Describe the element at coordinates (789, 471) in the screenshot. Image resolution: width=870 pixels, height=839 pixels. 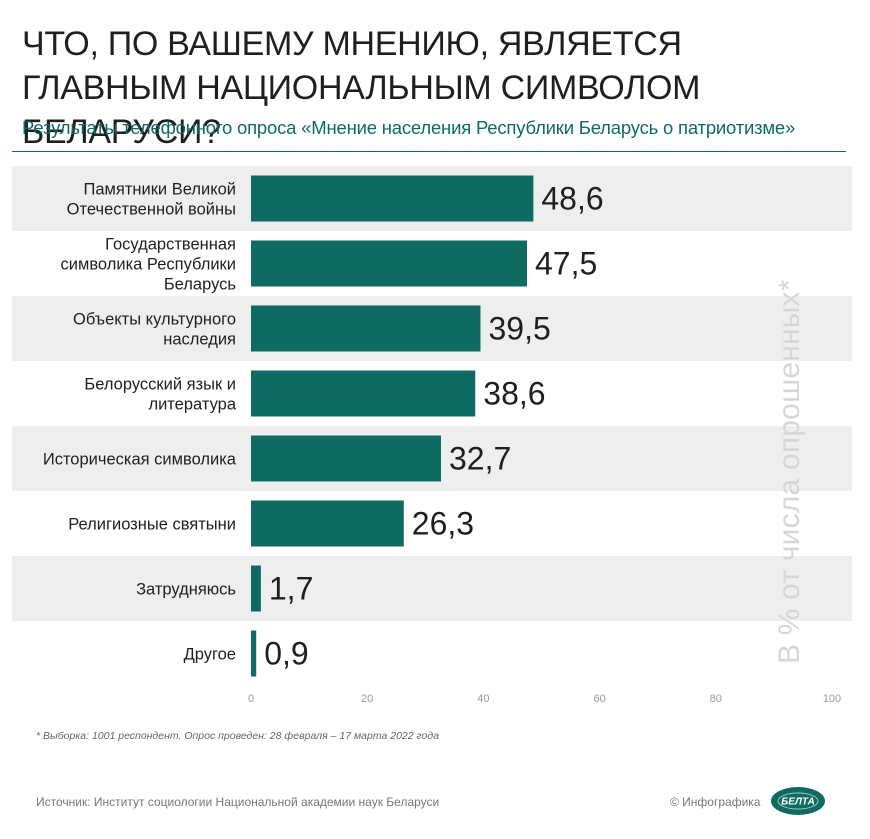
I see `axis-unit-note: В % от числа опрошенных*` at that location.